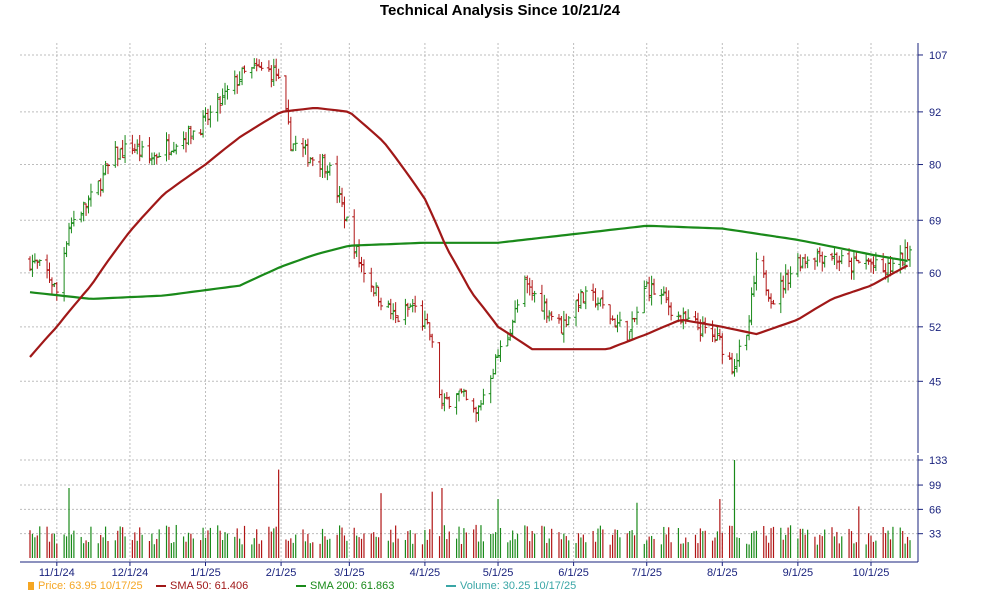 This screenshot has height=600, width=1000. I want to click on price-tick-label: 69, so click(935, 221).